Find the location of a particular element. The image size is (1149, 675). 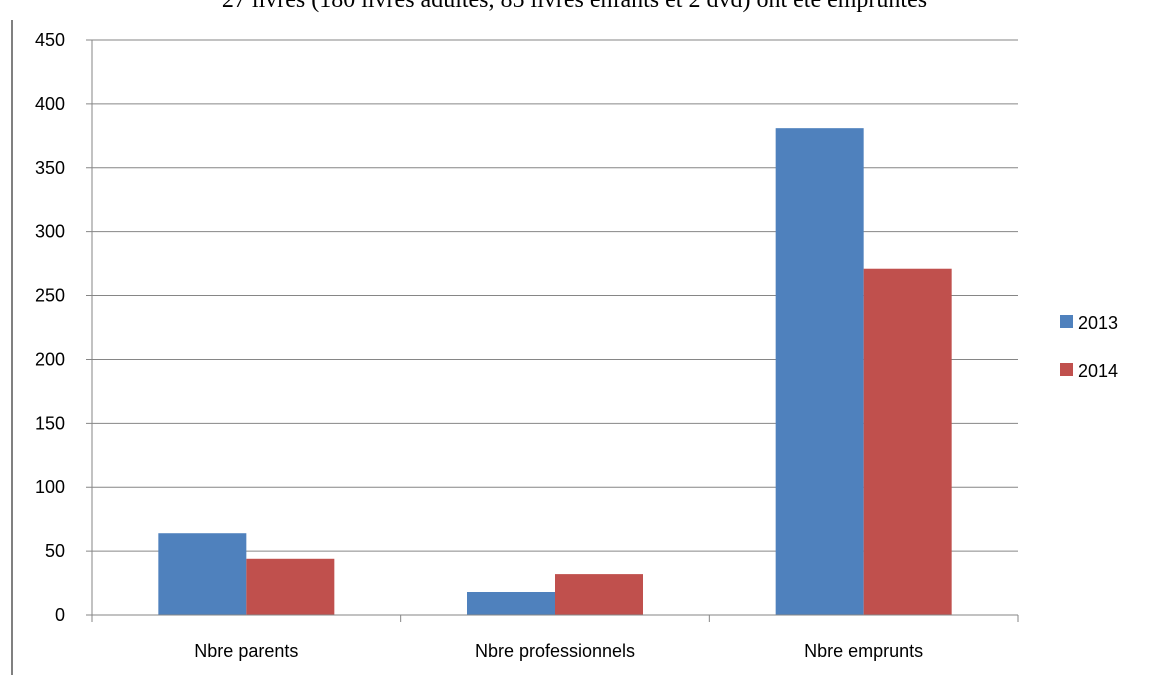

legend-label-2013: 2013 is located at coordinates (1098, 323).